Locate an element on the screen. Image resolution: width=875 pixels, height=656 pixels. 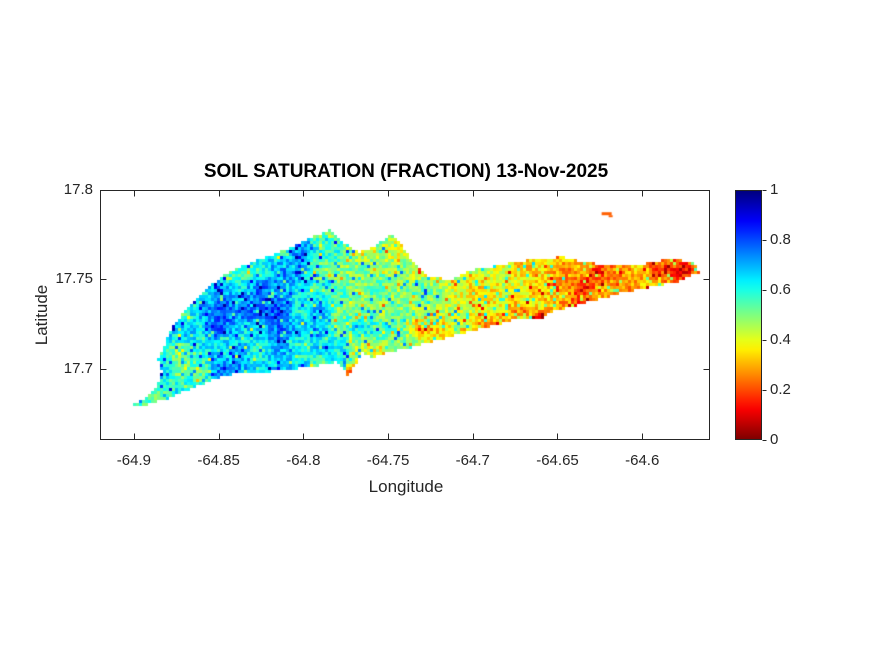
colorbar-tick-label: 0 is located at coordinates (774, 439).